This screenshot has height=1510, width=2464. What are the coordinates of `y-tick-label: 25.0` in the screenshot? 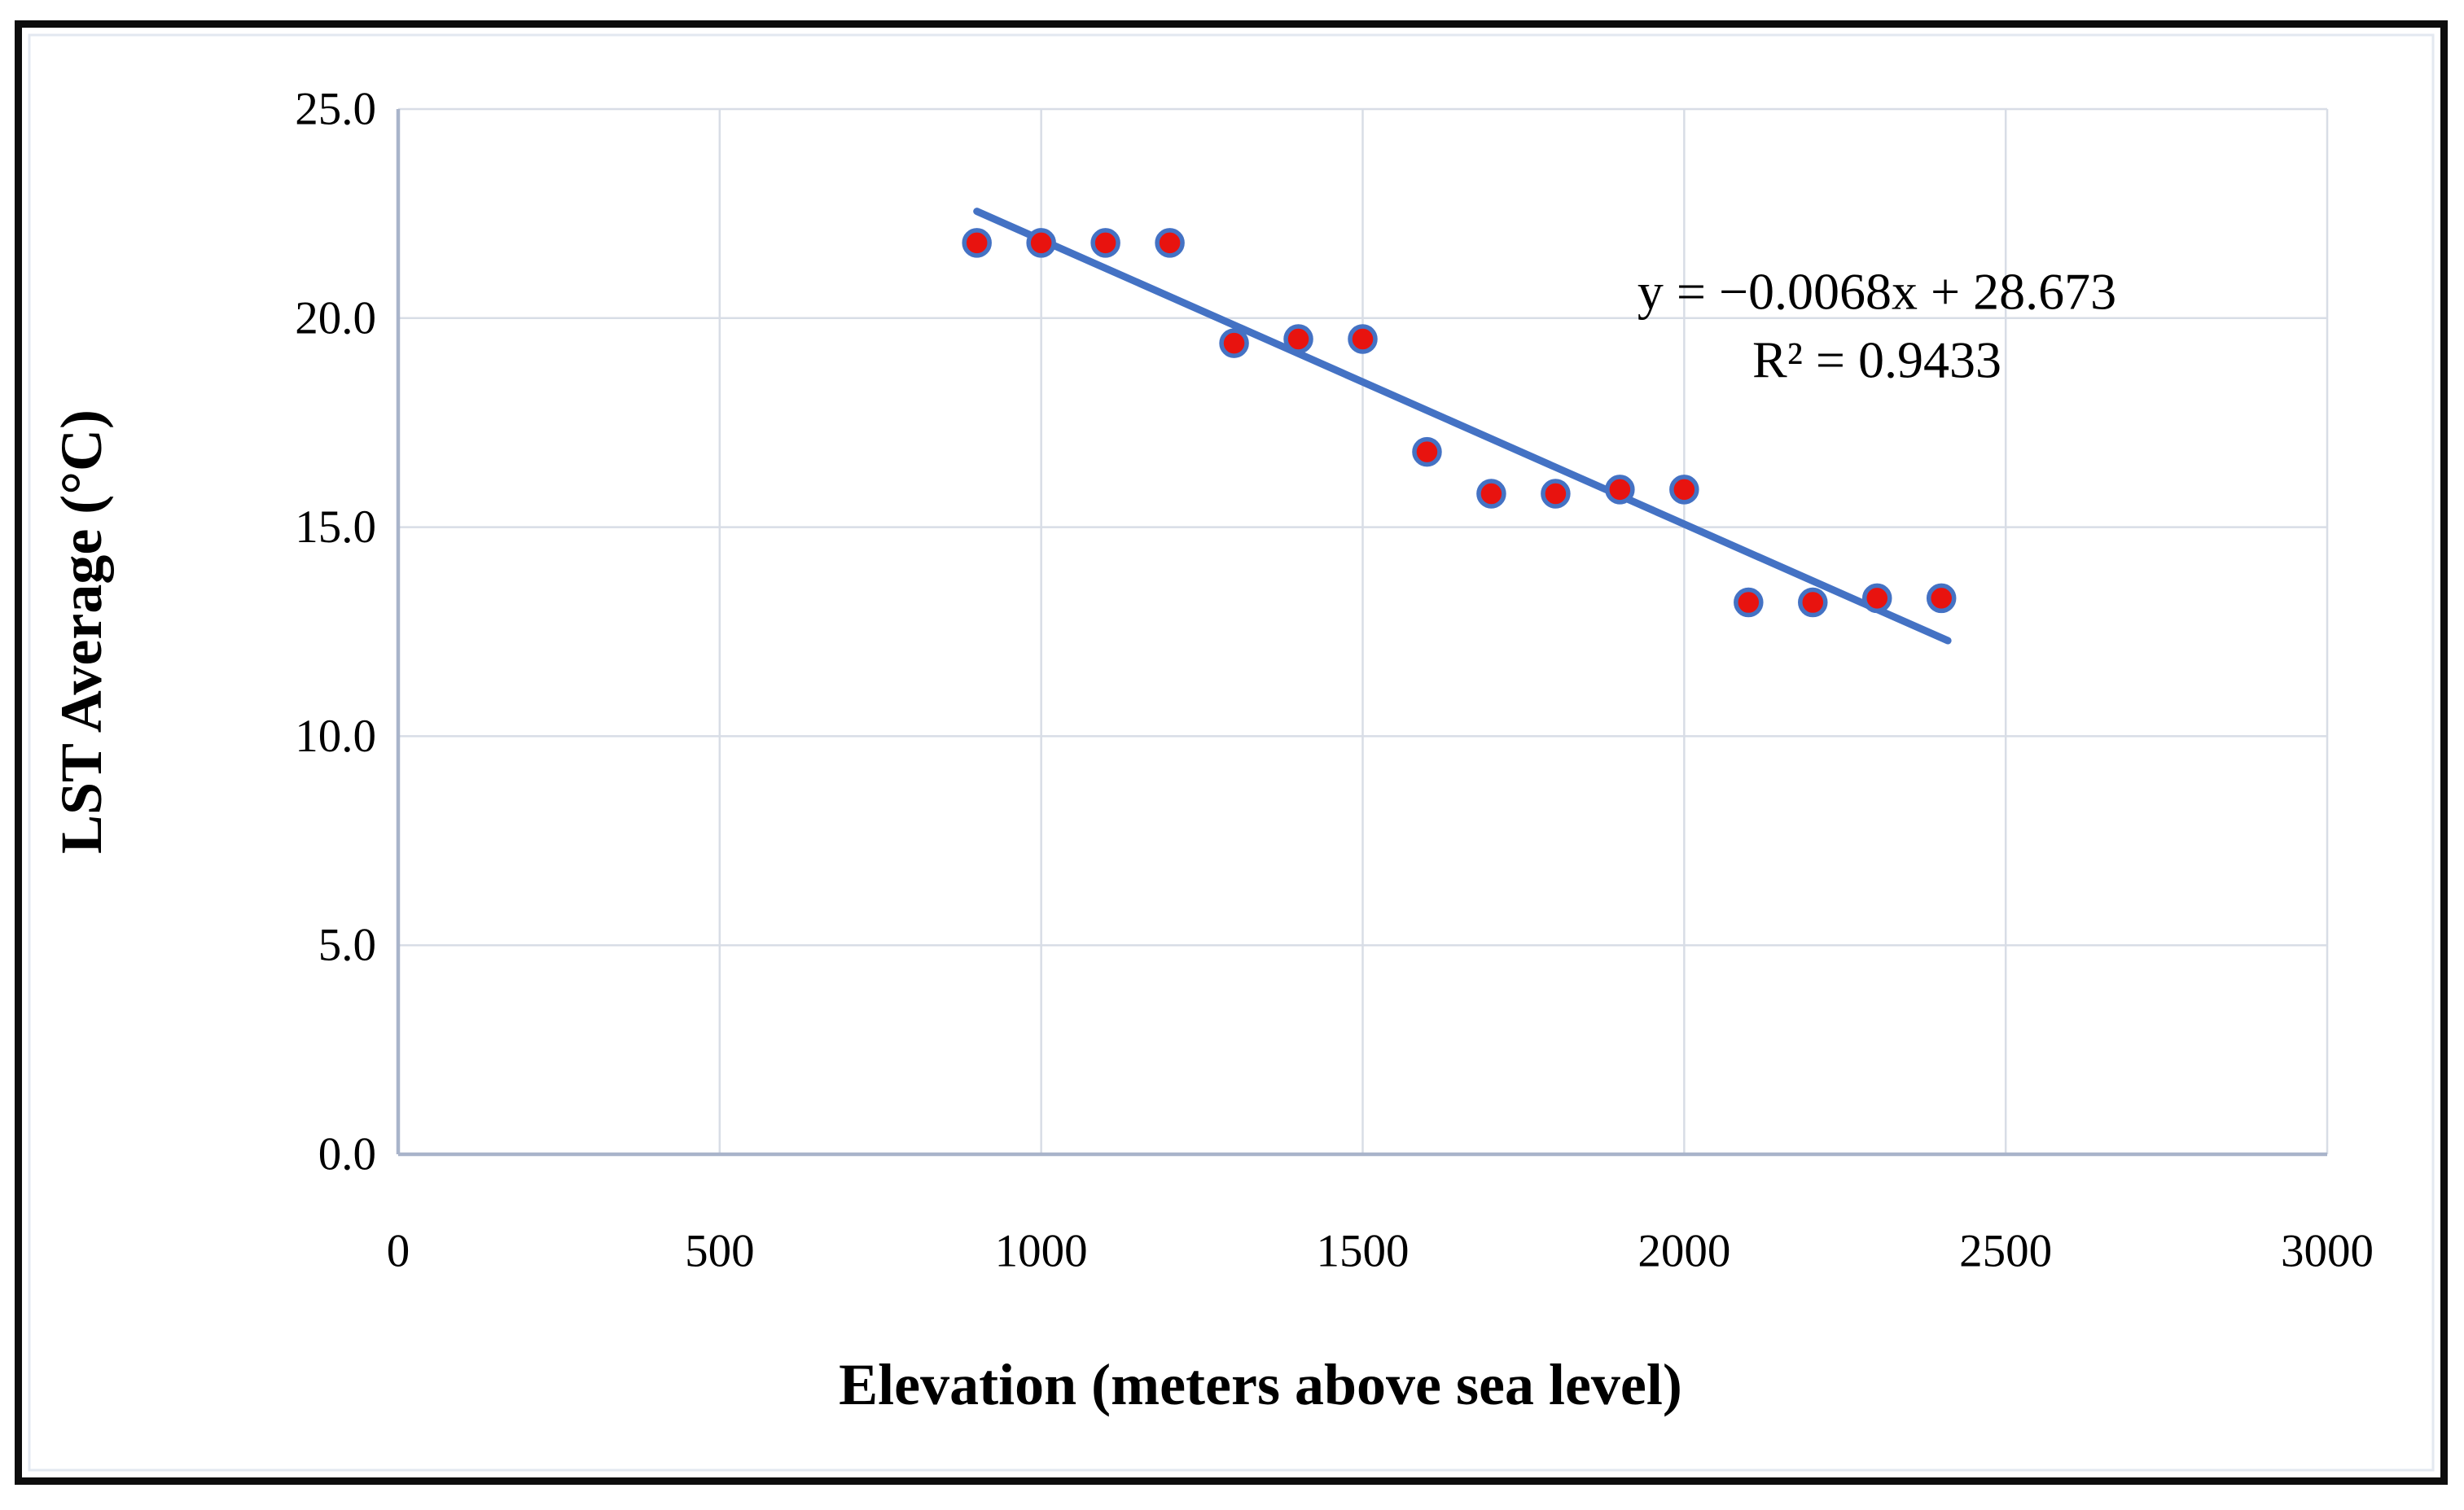 It's located at (335, 109).